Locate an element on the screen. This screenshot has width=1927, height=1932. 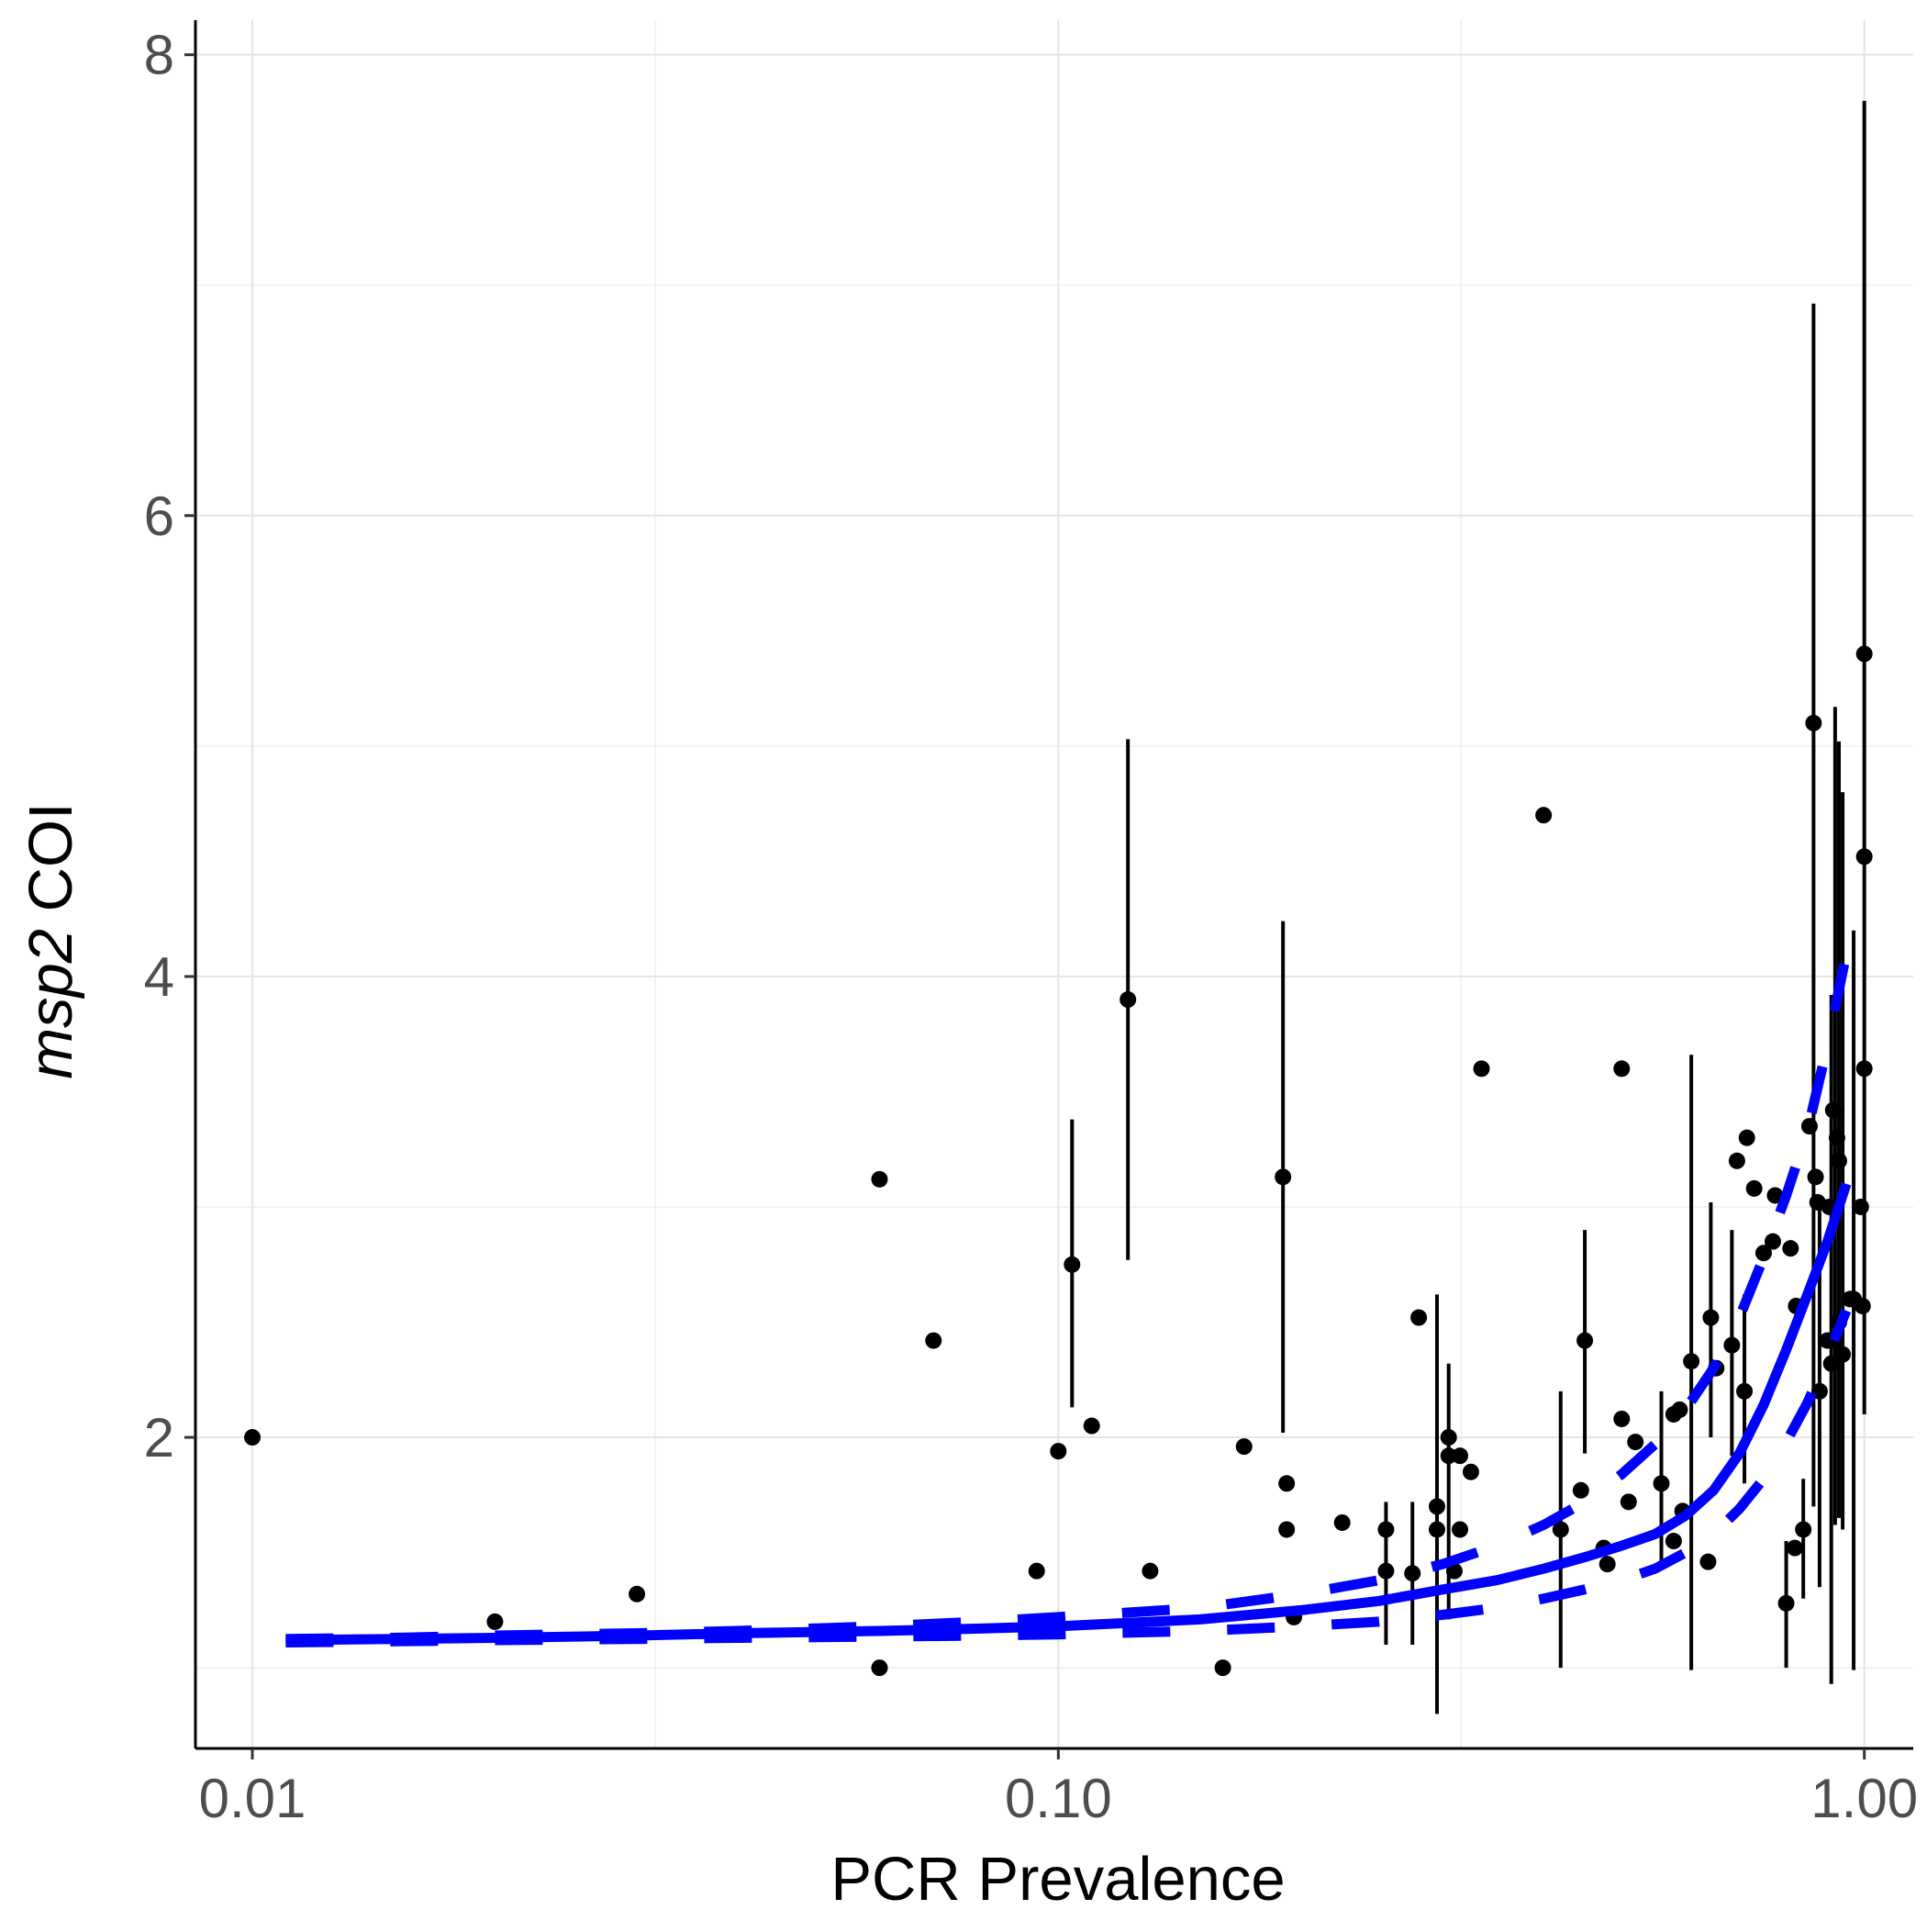
y-tick-label: 8 is located at coordinates (159, 55).